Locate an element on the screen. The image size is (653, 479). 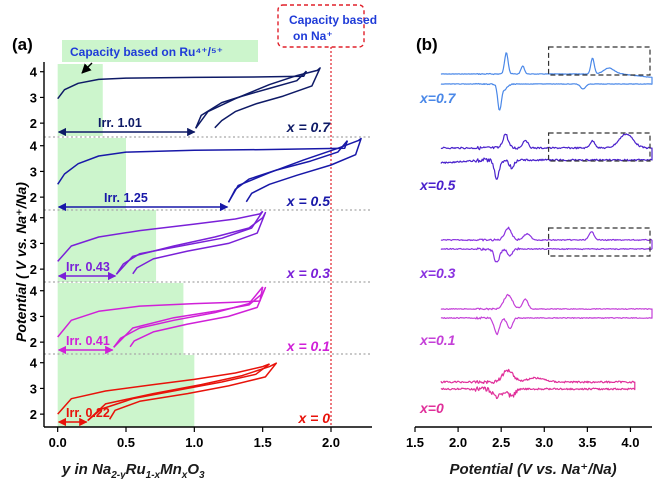
composition-label-1: x = 0.5 is located at coordinates (308, 201).